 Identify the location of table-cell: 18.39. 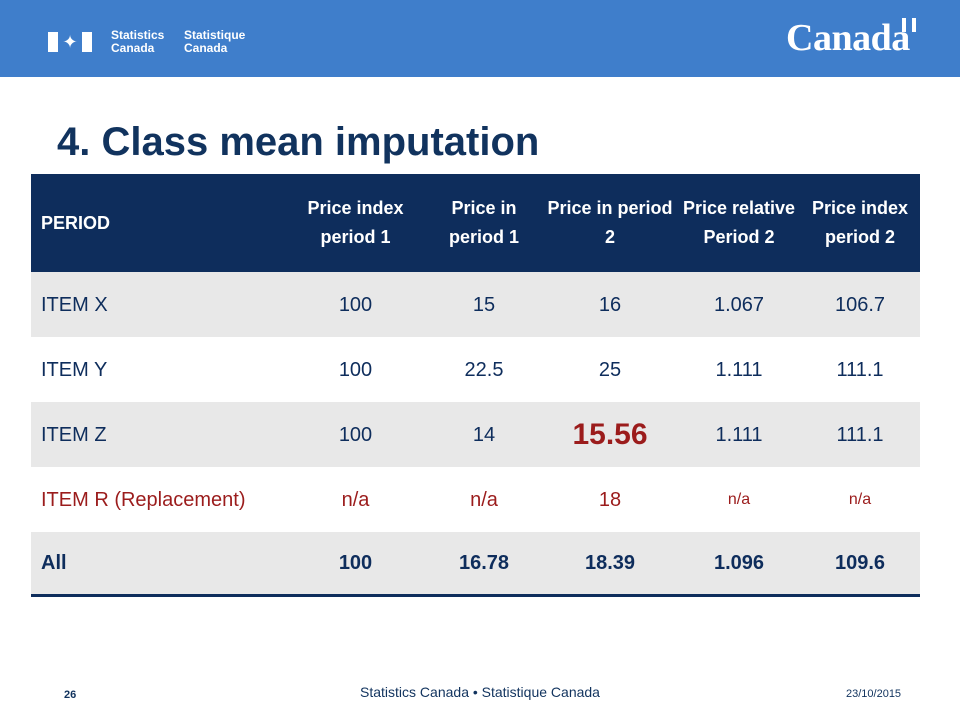
(610, 564).